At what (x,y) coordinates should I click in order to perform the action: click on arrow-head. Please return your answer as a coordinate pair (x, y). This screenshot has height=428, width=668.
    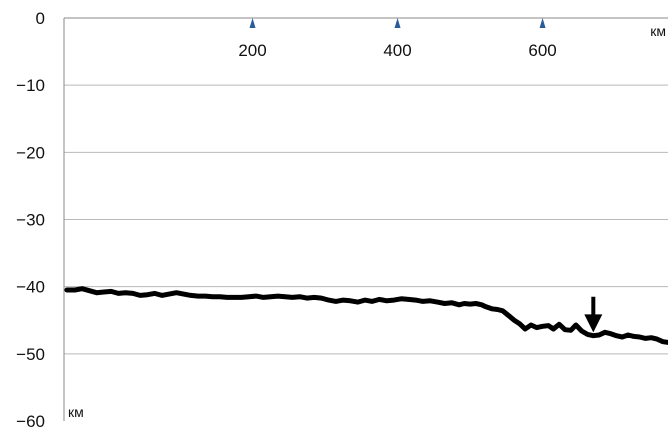
    Looking at the image, I should click on (593, 323).